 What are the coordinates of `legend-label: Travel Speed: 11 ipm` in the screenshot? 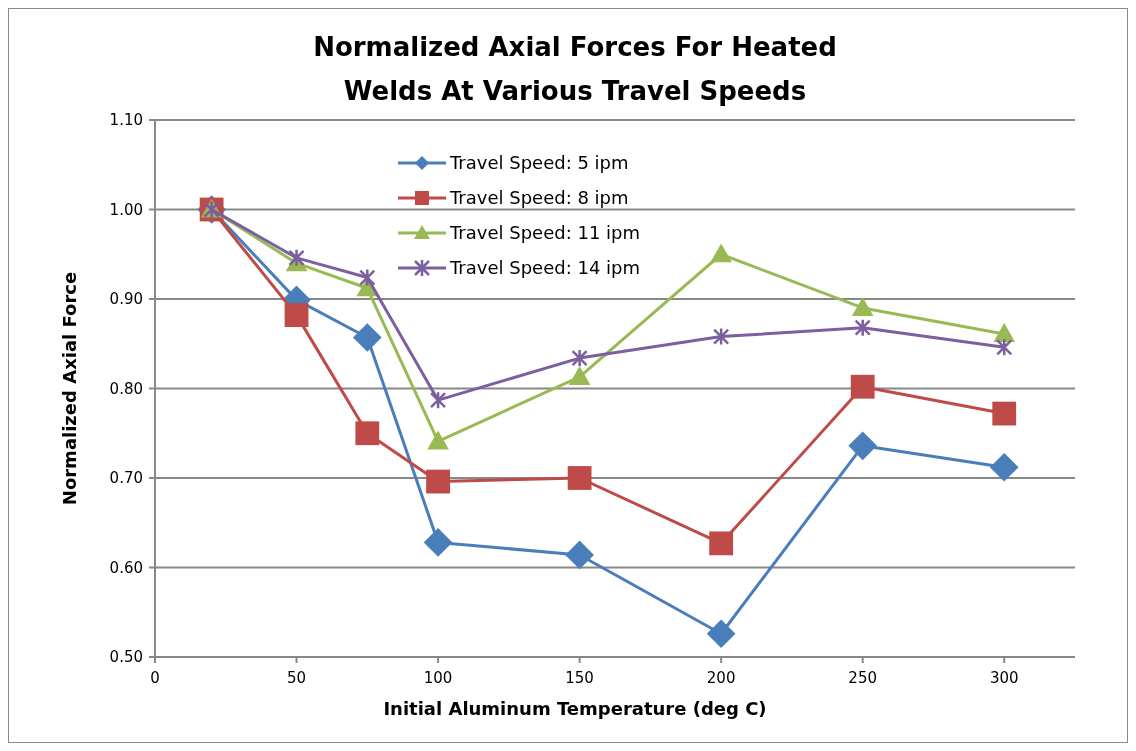 It's located at (545, 233).